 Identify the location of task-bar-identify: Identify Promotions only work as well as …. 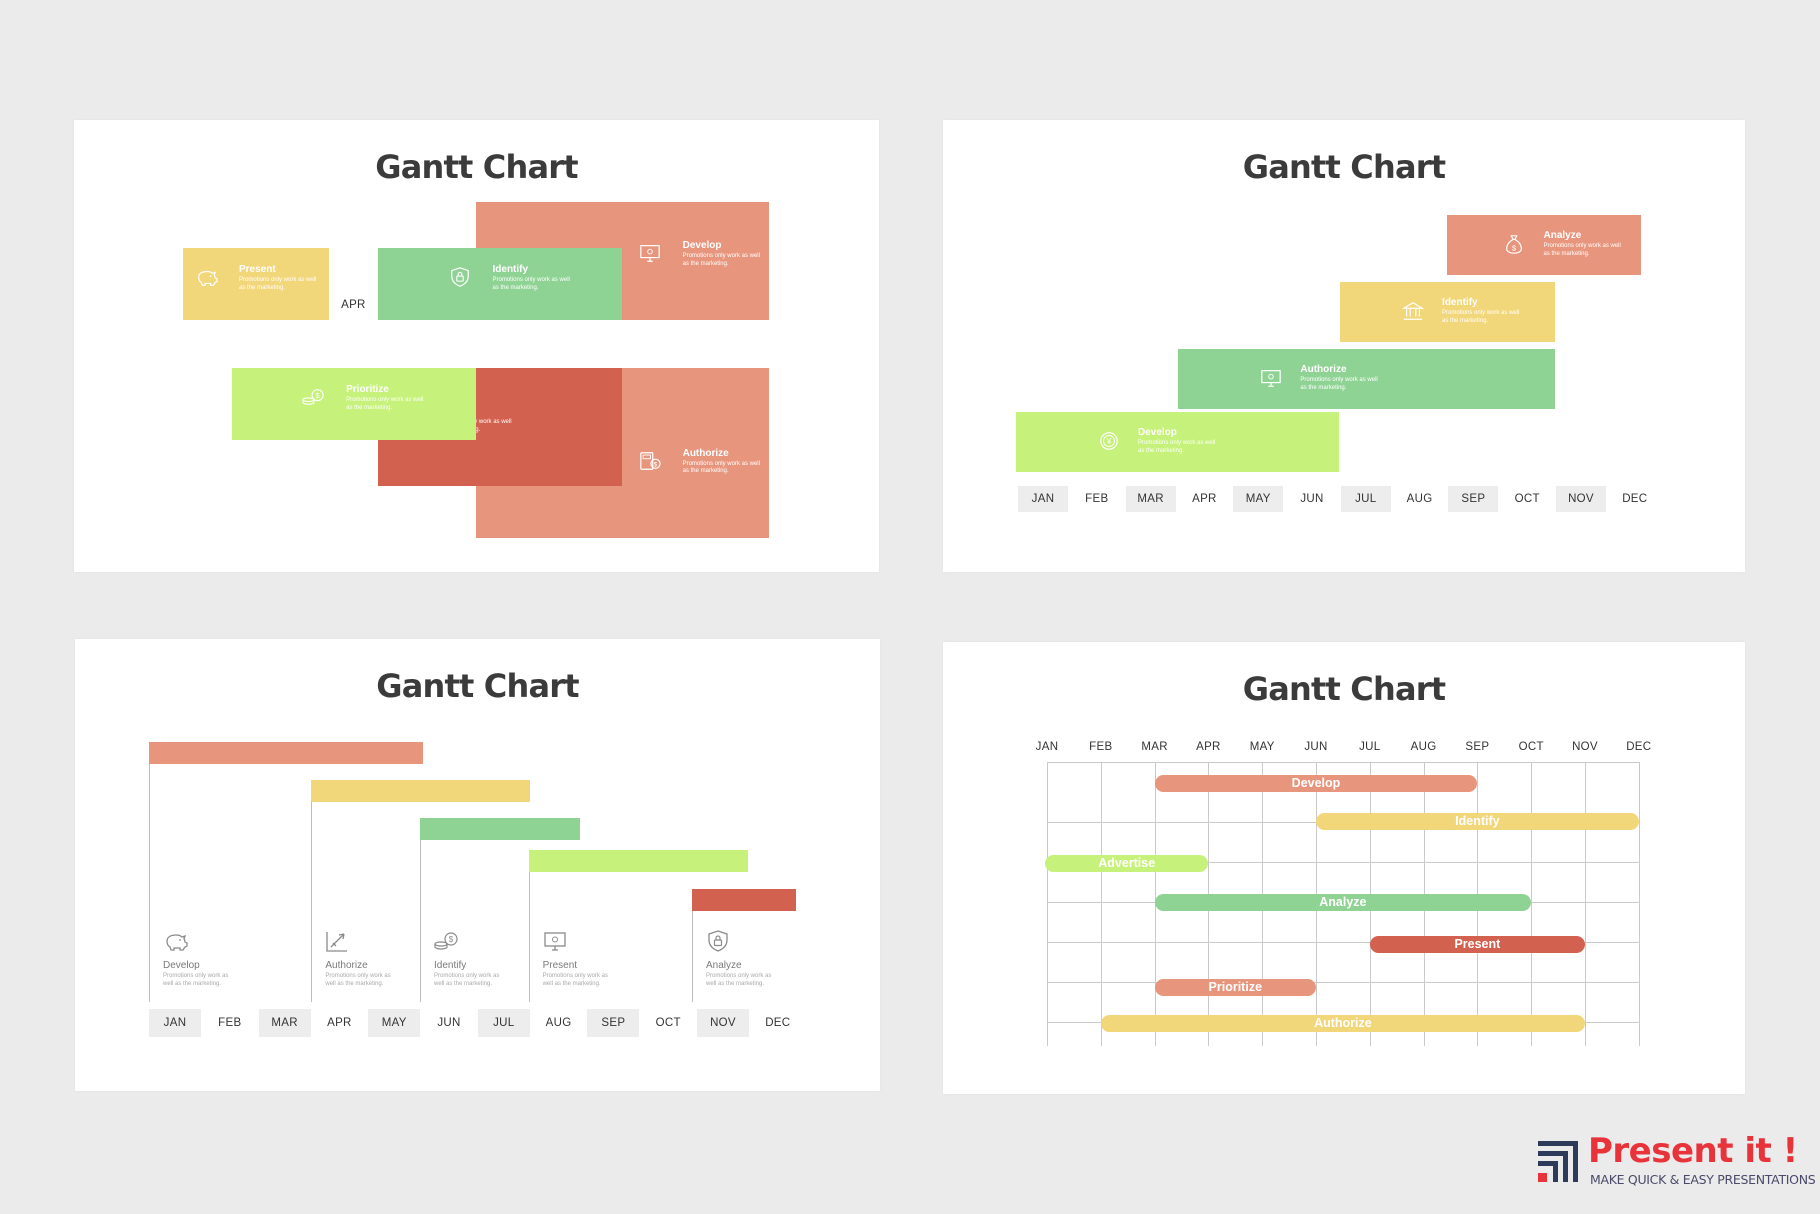
(500, 284).